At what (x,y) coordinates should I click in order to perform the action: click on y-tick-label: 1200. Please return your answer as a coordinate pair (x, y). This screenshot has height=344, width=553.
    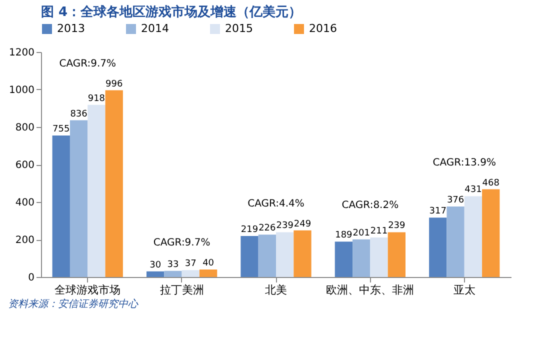
    Looking at the image, I should click on (21, 53).